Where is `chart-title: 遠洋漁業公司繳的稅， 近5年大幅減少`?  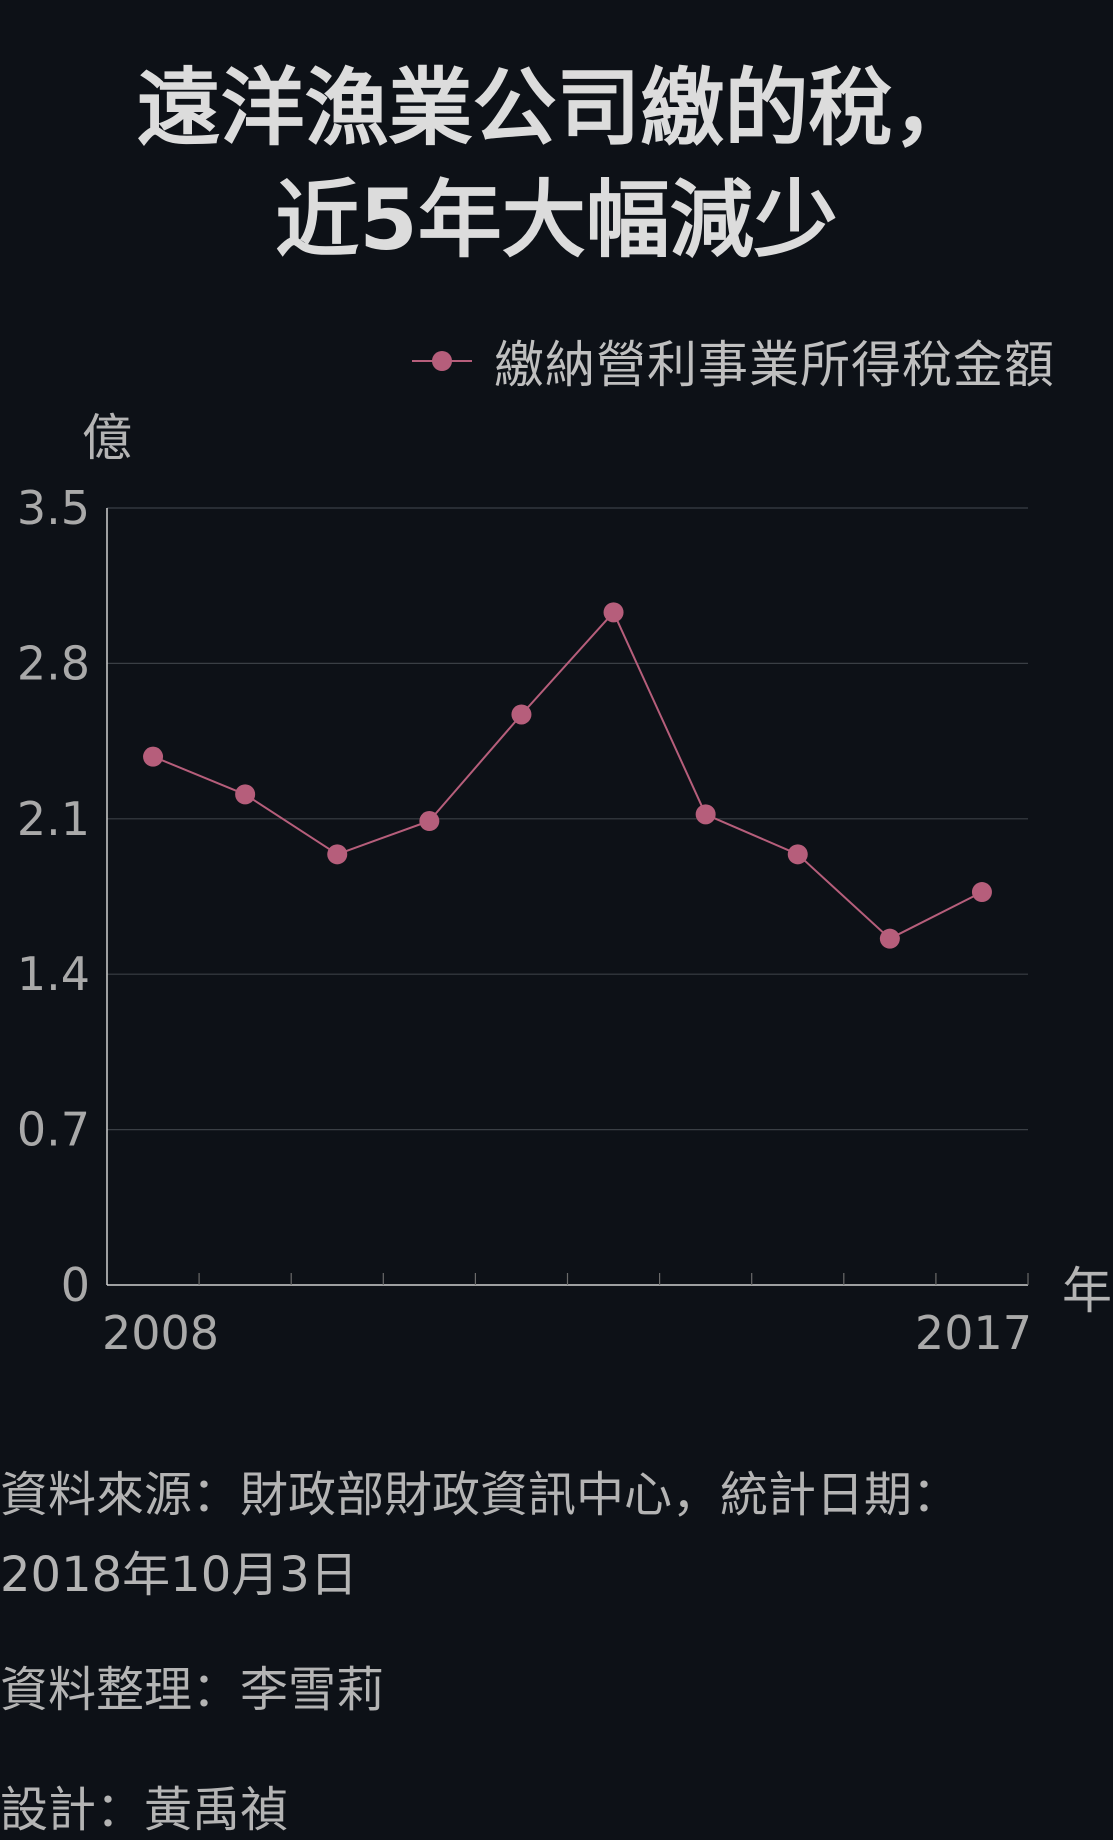
chart-title: 遠洋漁業公司繳的稅， 近5年大幅減少 is located at coordinates (556, 164).